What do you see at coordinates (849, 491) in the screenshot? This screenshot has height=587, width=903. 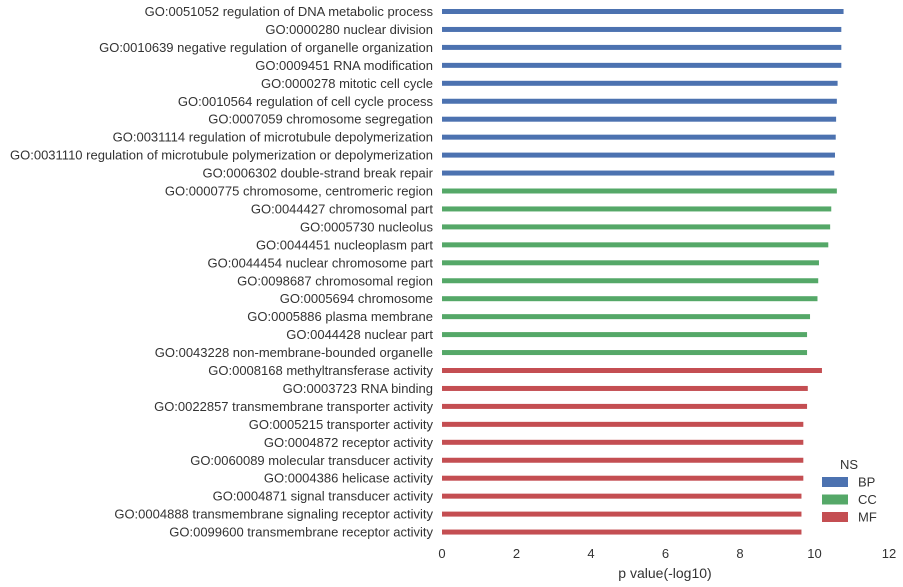 I see `legend: NS BP CC MF` at bounding box center [849, 491].